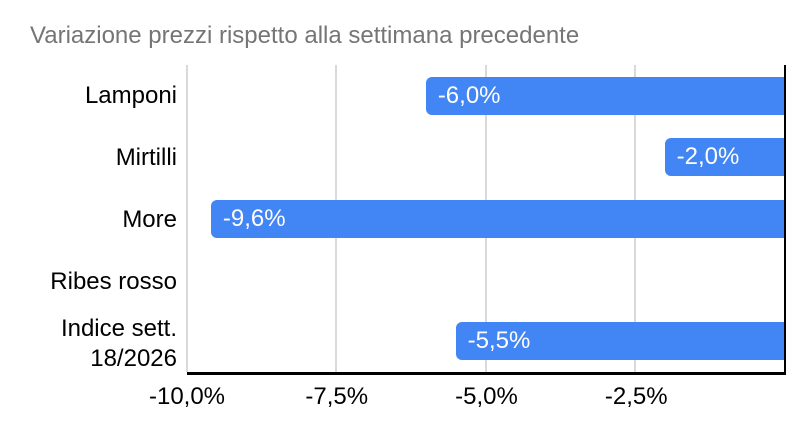  I want to click on bar-row: -9,6%, so click(485, 218).